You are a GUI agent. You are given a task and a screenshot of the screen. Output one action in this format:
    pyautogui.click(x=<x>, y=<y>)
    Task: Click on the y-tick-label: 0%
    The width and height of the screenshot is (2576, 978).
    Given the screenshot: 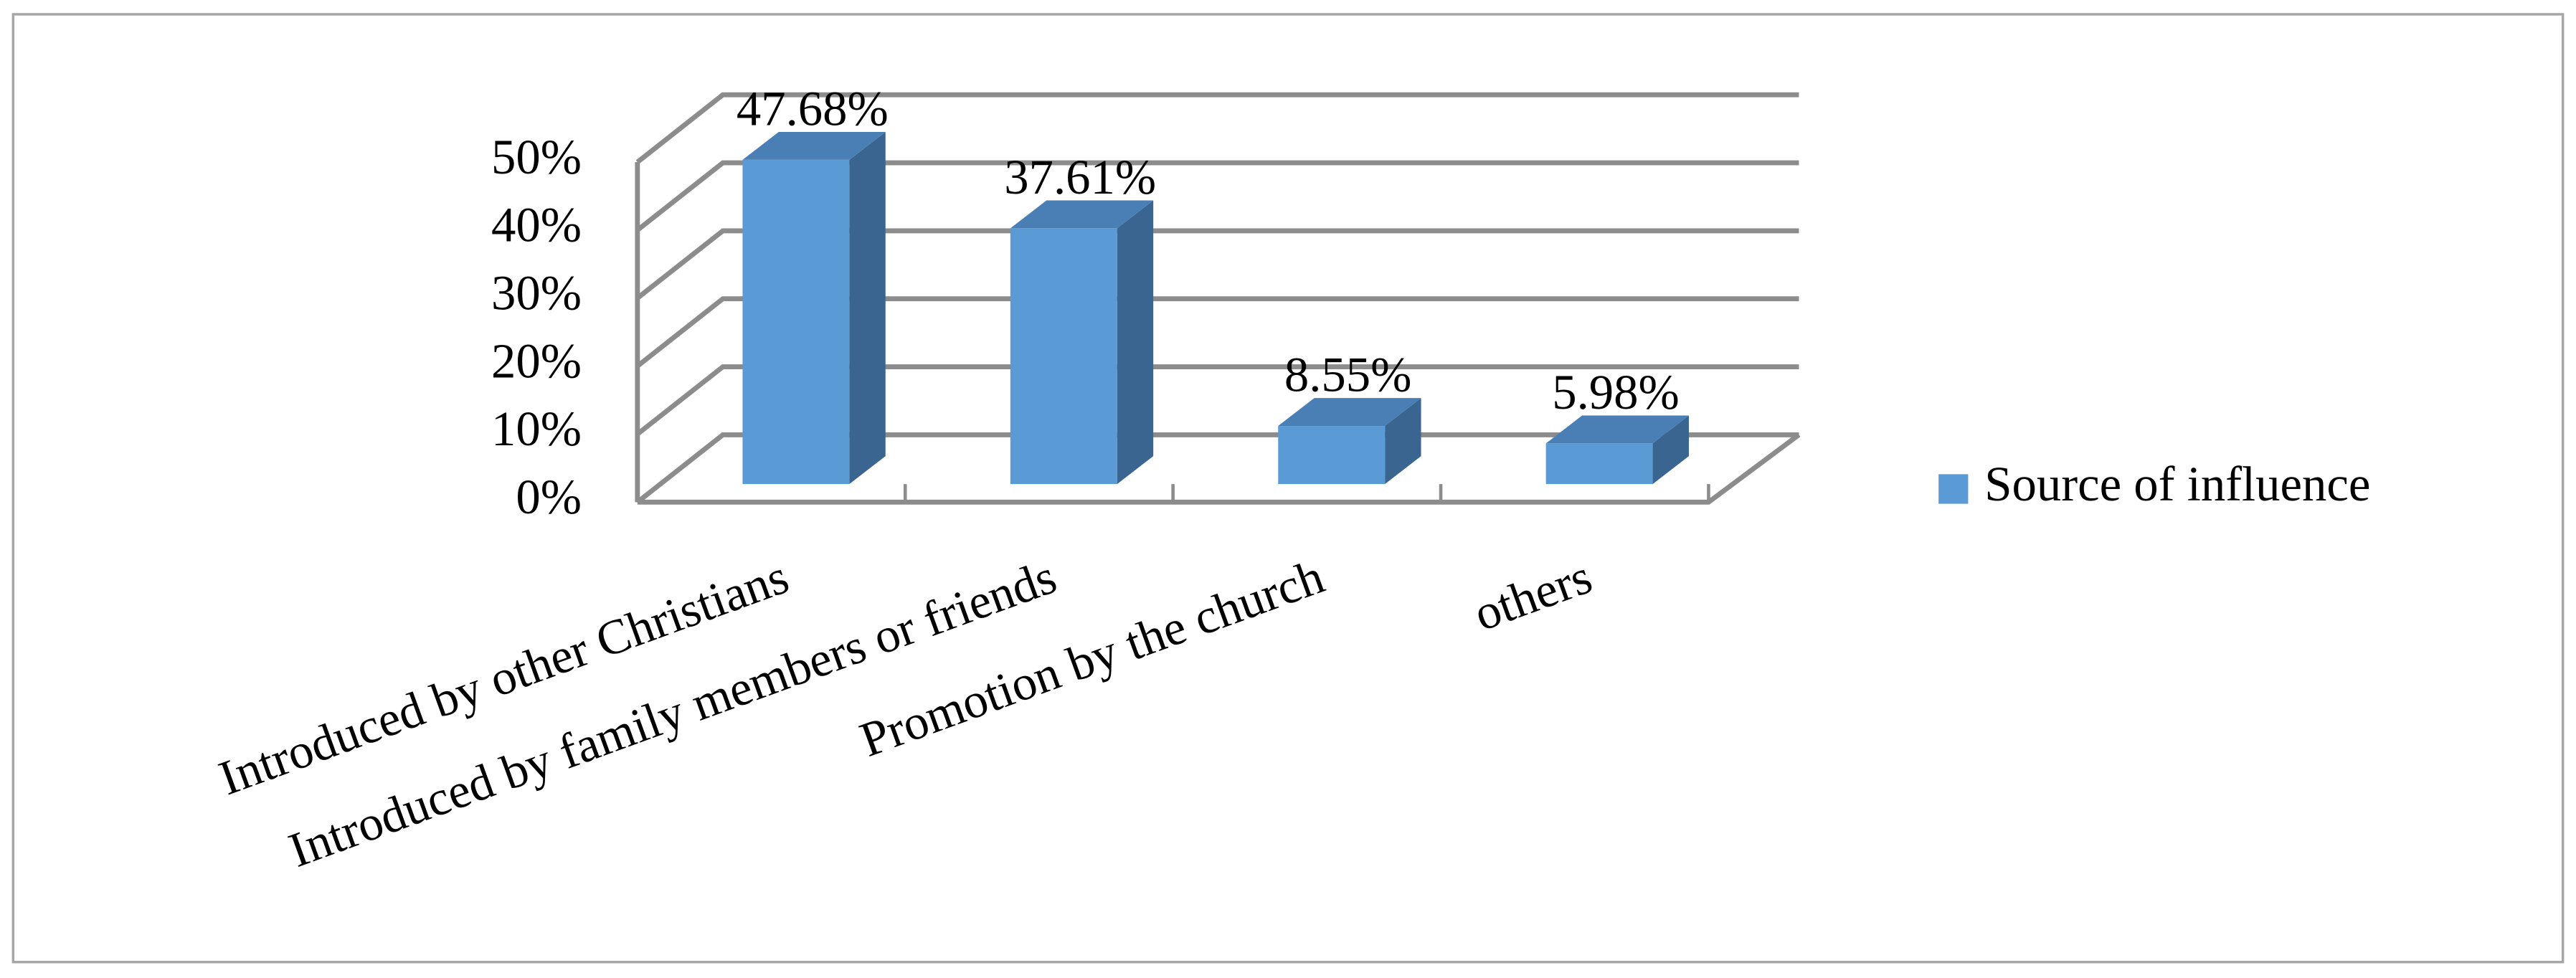 What is the action you would take?
    pyautogui.click(x=549, y=497)
    